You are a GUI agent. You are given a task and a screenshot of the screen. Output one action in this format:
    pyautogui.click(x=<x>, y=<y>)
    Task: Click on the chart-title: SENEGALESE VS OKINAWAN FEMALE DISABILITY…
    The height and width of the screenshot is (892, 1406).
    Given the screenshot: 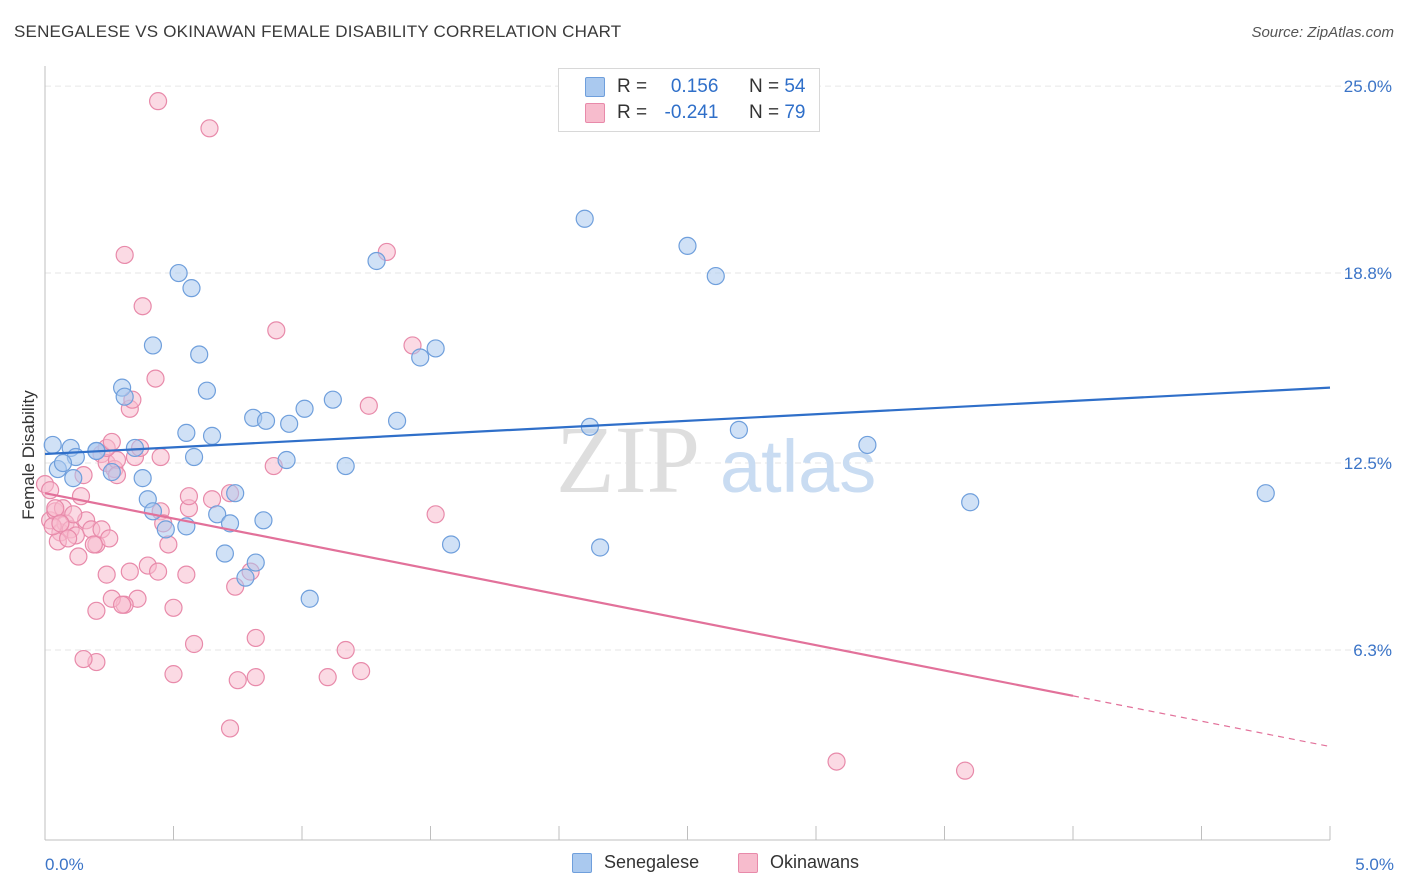 What is the action you would take?
    pyautogui.click(x=318, y=31)
    